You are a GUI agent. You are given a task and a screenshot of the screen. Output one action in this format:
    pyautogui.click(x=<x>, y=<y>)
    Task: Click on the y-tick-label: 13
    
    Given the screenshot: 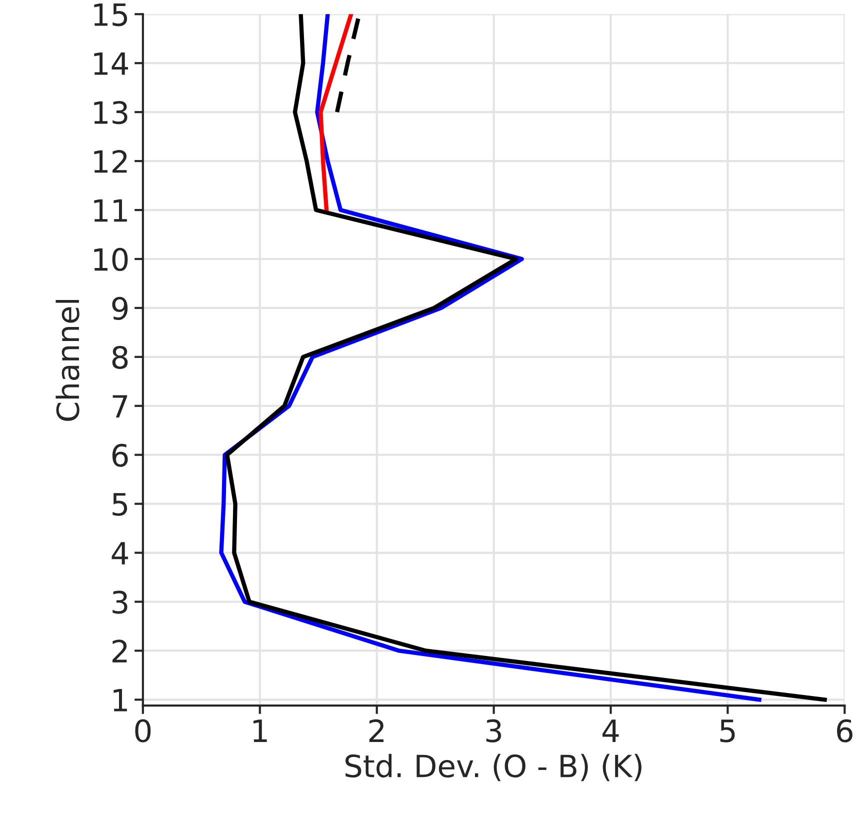 What is the action you would take?
    pyautogui.click(x=111, y=112)
    